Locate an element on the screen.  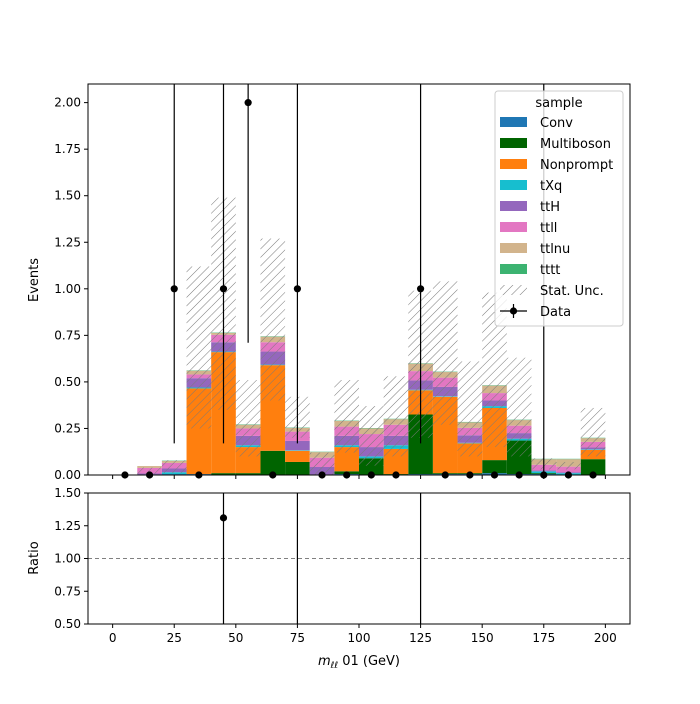
y-tick-label-8: 2.00 is located at coordinates (67, 103).